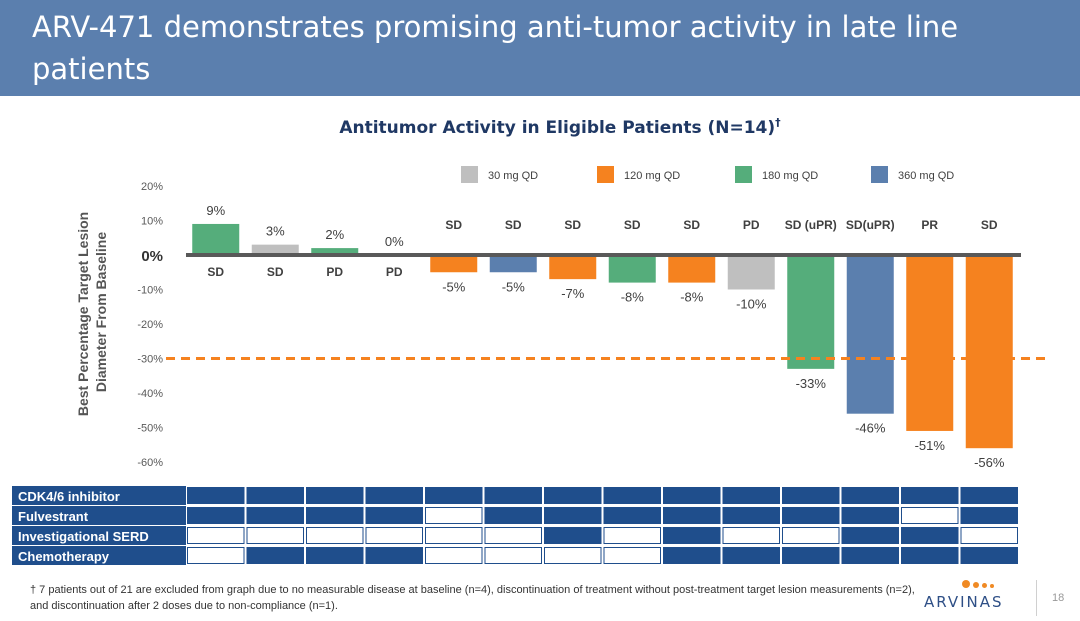  What do you see at coordinates (974, 597) in the screenshot?
I see `arvinas-logo: ARVINAS` at bounding box center [974, 597].